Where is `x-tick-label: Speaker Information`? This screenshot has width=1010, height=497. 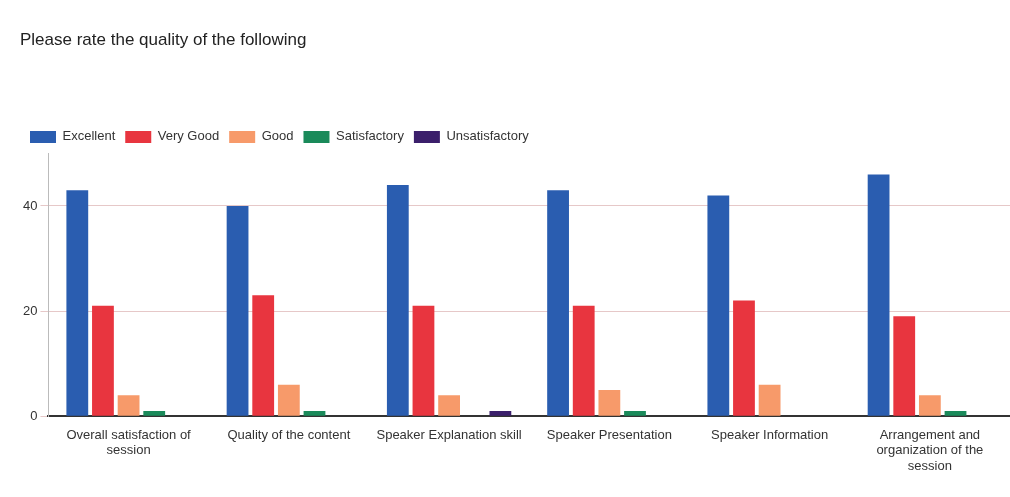 x-tick-label: Speaker Information is located at coordinates (770, 434).